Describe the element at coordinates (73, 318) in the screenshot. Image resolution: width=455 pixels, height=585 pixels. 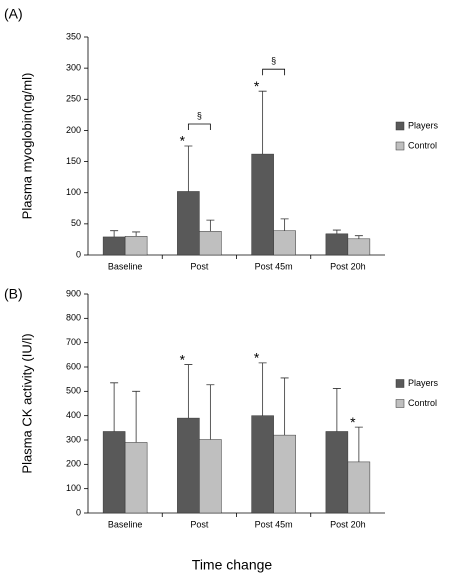
I see `y-tick-label: 800` at that location.